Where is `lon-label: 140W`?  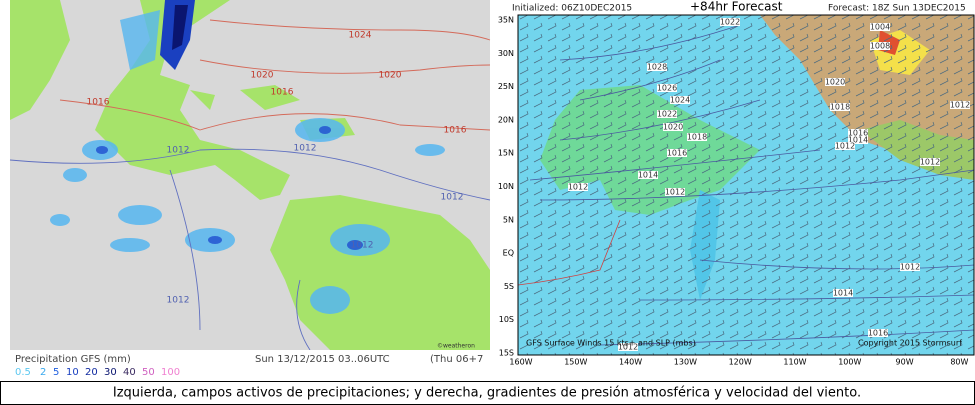 lon-label: 140W is located at coordinates (630, 362).